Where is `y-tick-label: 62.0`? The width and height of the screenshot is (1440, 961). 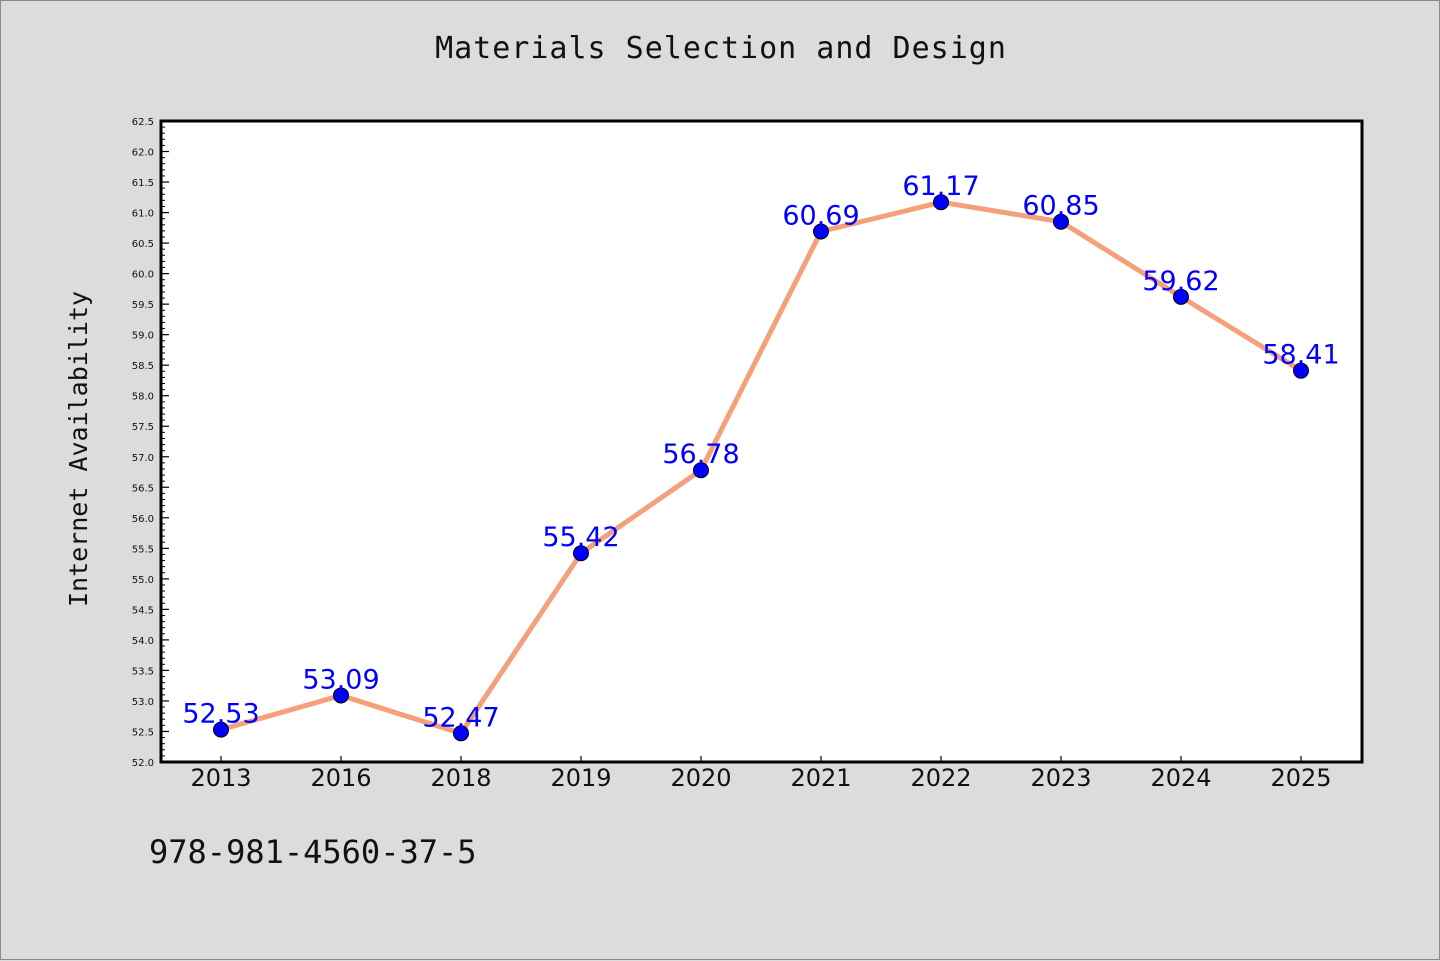 y-tick-label: 62.0 is located at coordinates (143, 153).